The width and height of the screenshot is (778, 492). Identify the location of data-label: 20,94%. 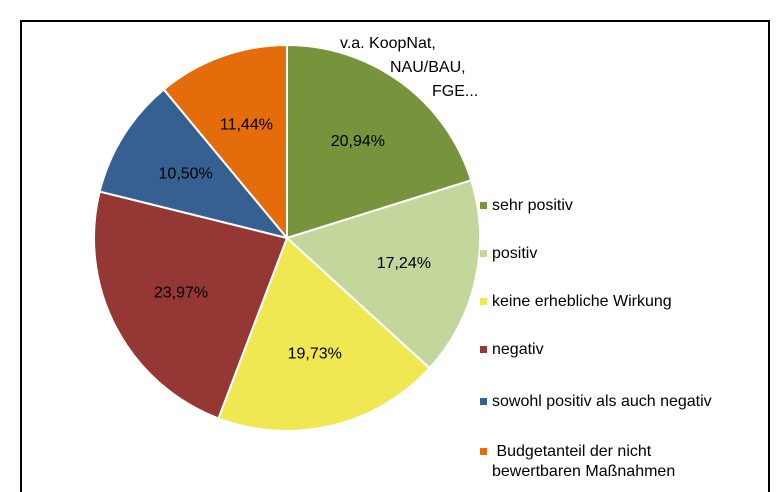
(358, 141).